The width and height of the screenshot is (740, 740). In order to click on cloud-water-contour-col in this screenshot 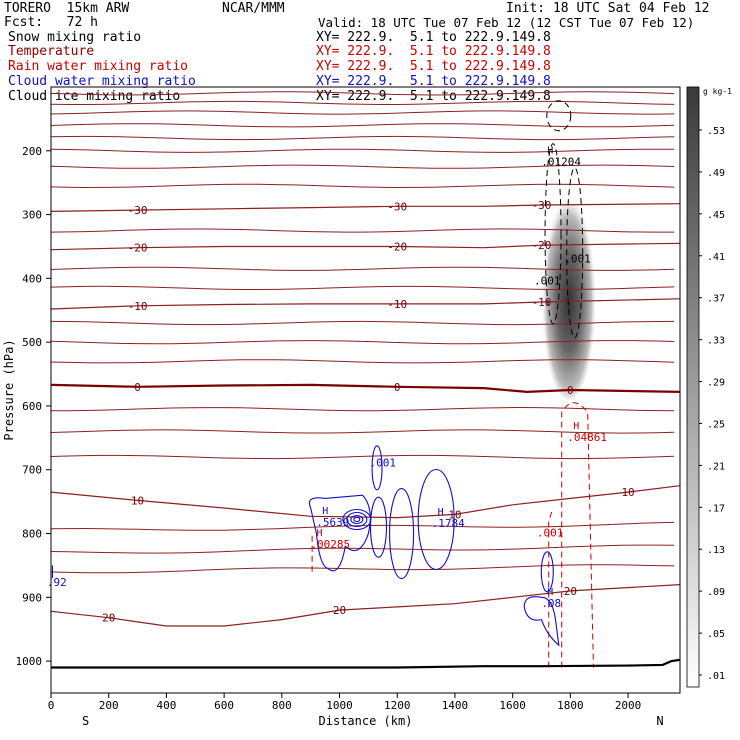, I will do `click(378, 527)`.